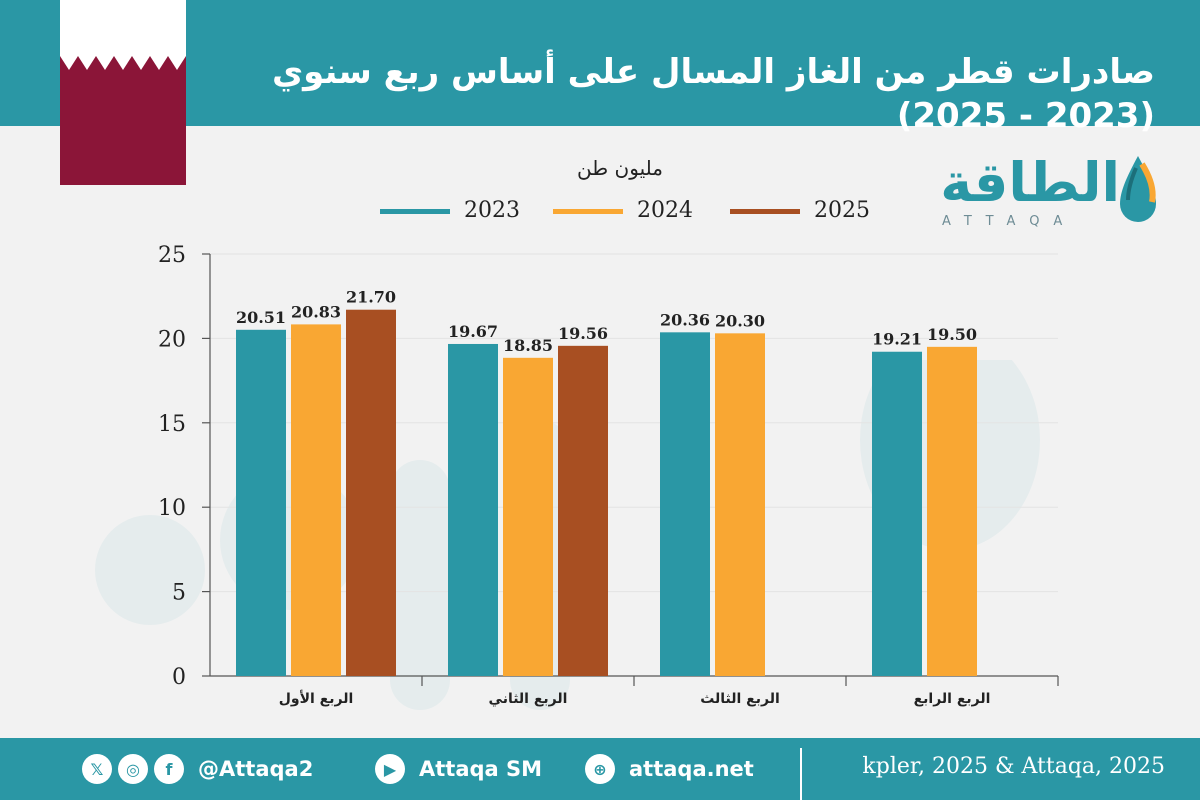 This screenshot has height=800, width=1200. What do you see at coordinates (740, 320) in the screenshot?
I see `data-label: 20.30` at bounding box center [740, 320].